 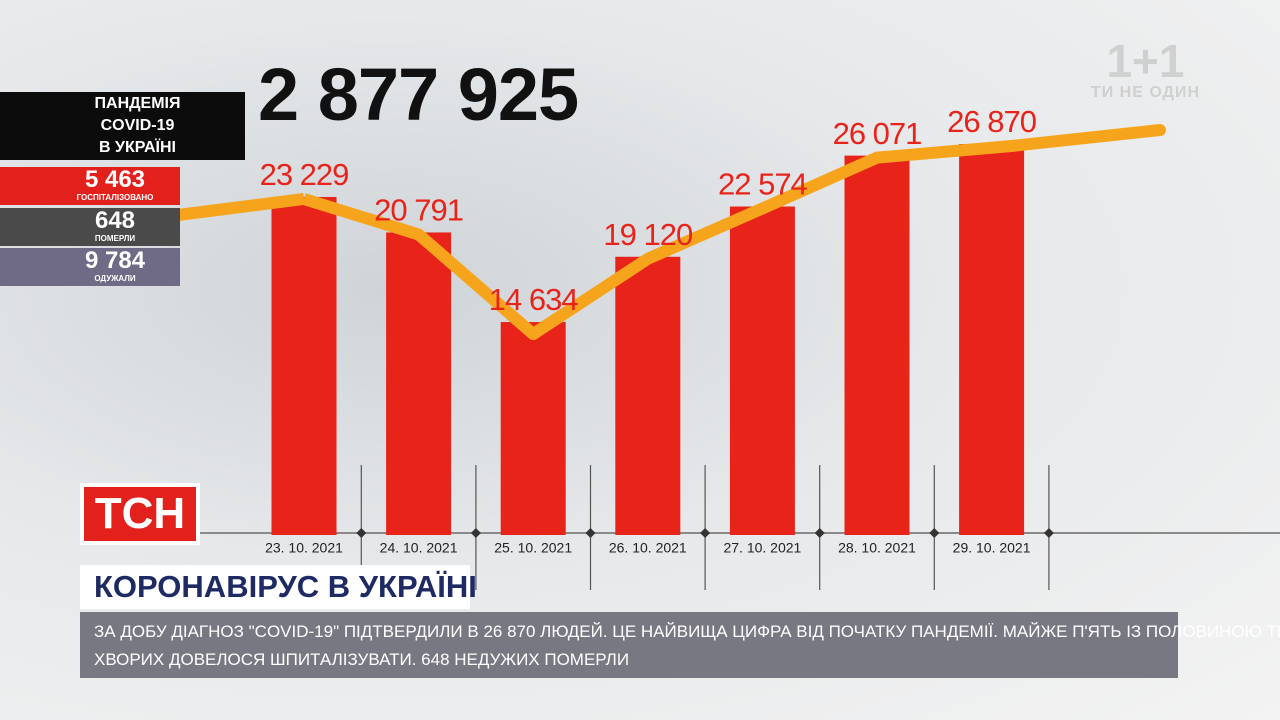 I want to click on x-tick-label: 24. 10. 2021, so click(x=419, y=548).